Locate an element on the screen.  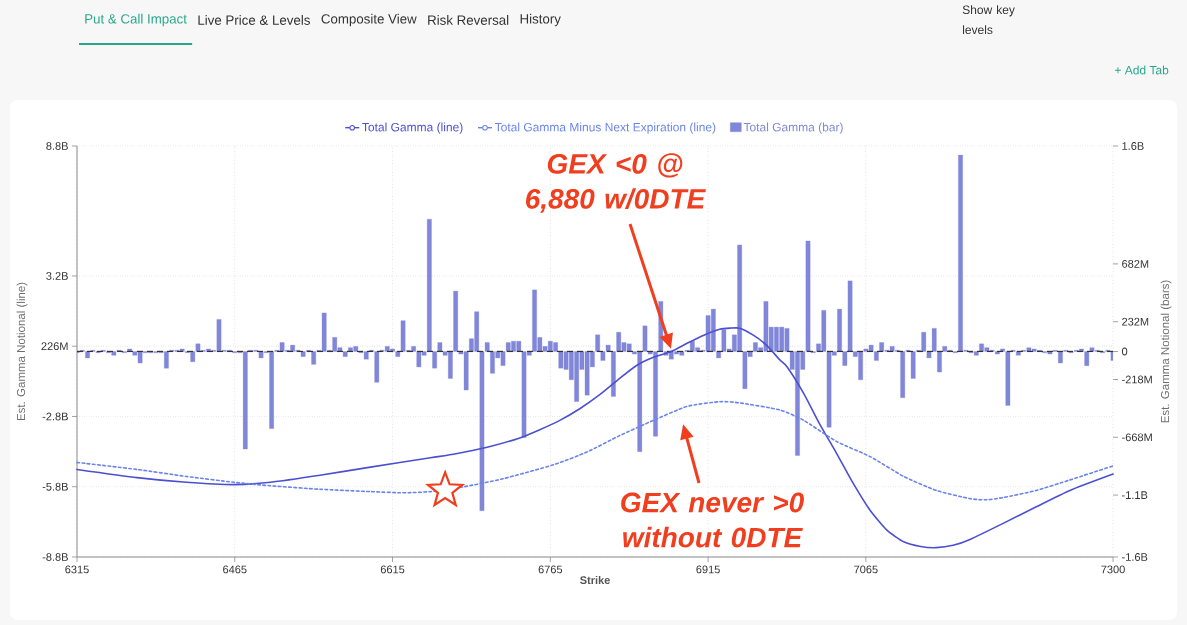
y2-tick-label: -1.1B is located at coordinates (1135, 495).